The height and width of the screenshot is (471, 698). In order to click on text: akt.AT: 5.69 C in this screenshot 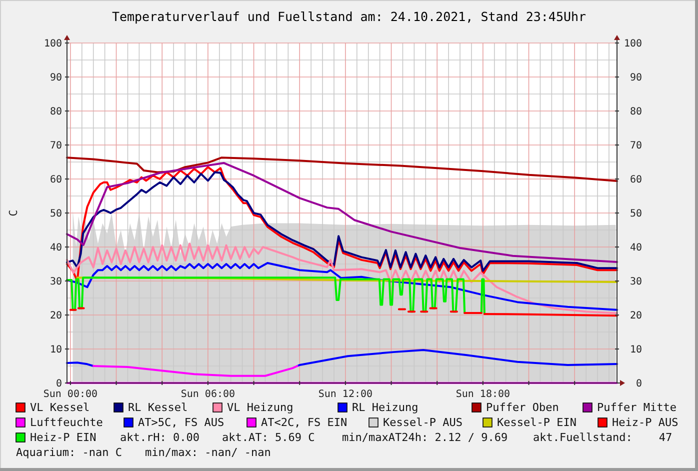, I will do `click(268, 437)`.